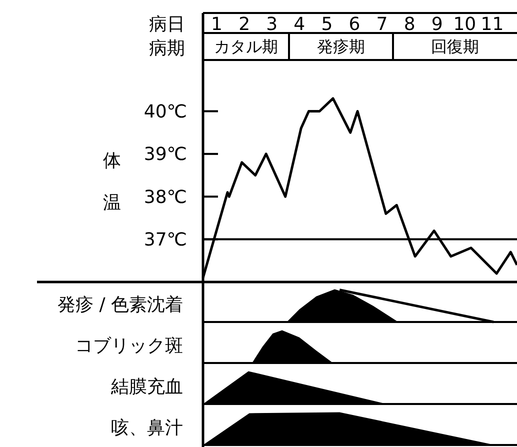 The height and width of the screenshot is (447, 517). Describe the element at coordinates (492, 24) in the screenshot. I see `x-tick-label: 11` at that location.